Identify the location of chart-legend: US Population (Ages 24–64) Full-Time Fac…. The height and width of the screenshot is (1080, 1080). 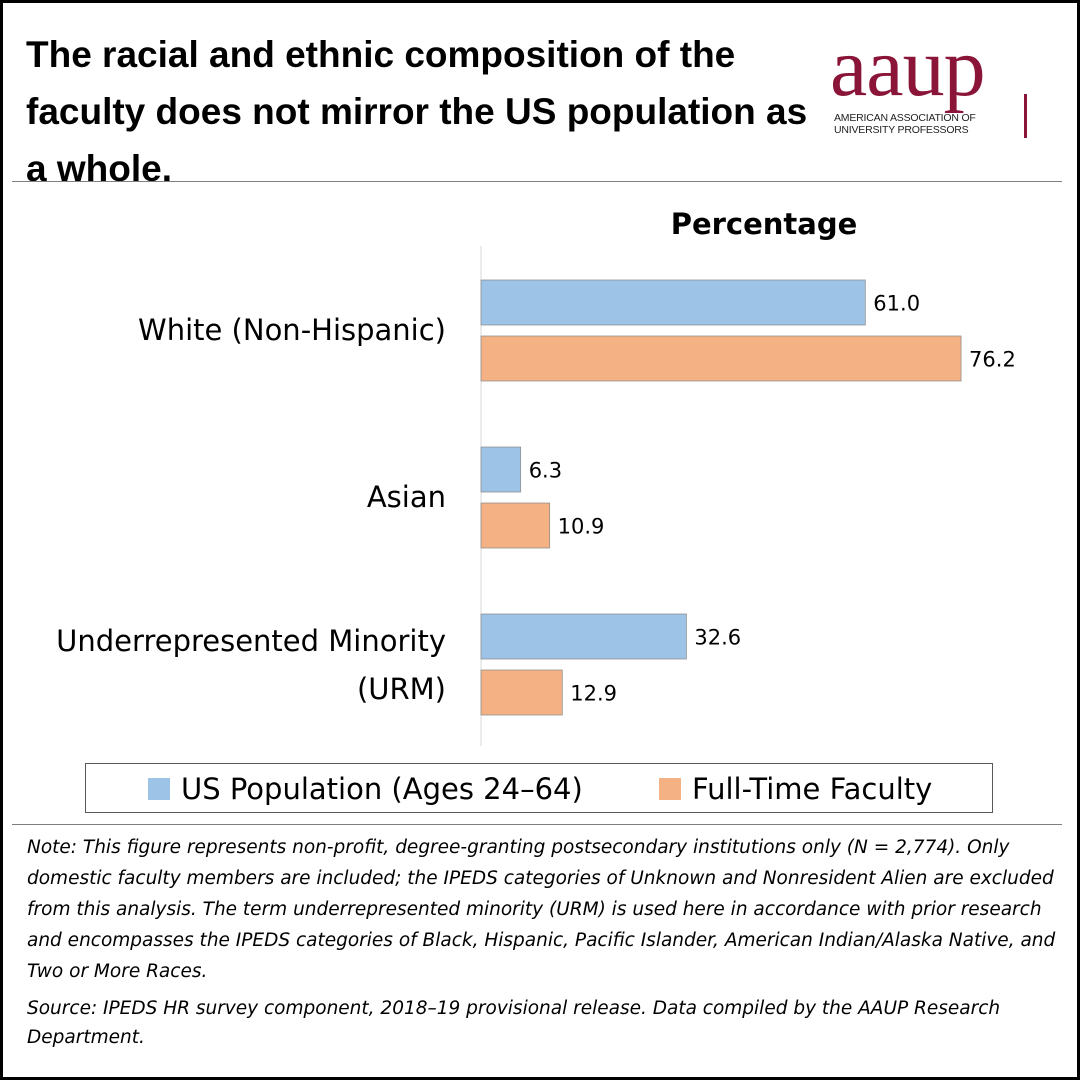
(539, 788).